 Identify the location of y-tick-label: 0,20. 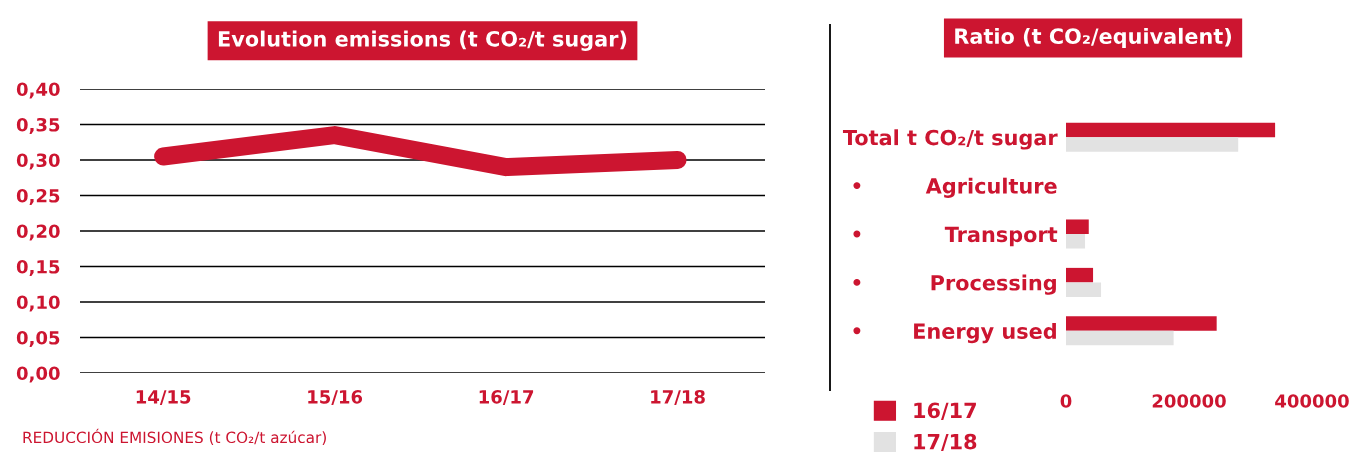
(38, 232).